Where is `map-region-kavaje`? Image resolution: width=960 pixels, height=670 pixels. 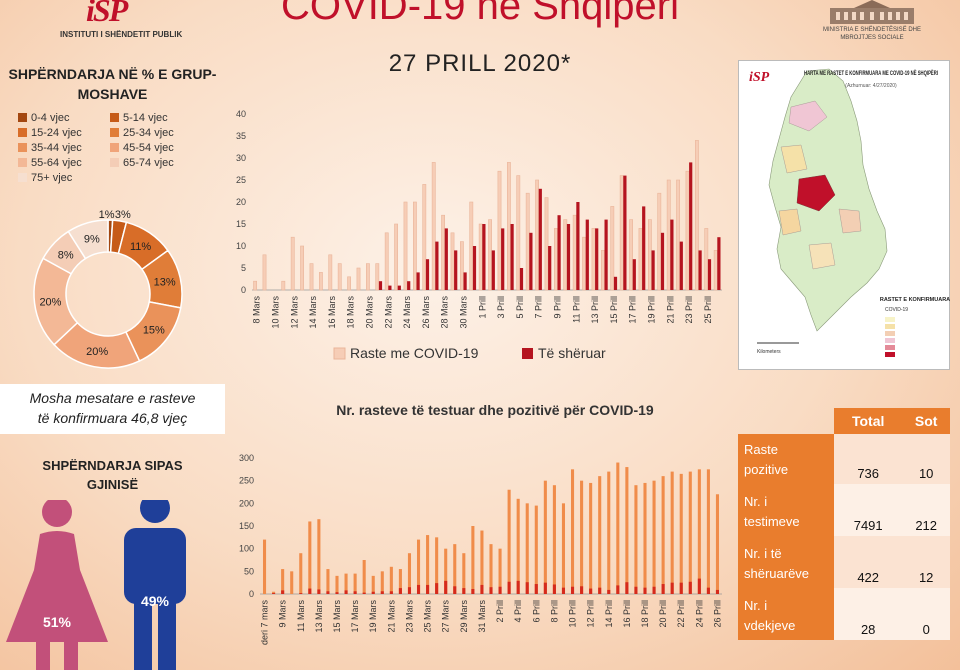
map-region-kavaje is located at coordinates (790, 222).